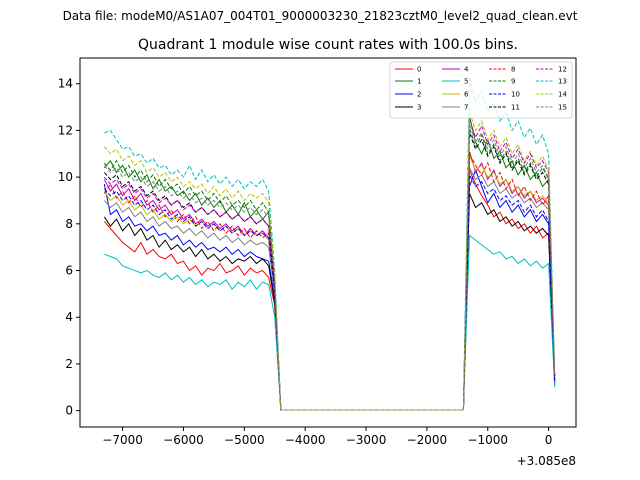  Describe the element at coordinates (466, 82) in the screenshot. I see `legend-label-5: 5` at that location.